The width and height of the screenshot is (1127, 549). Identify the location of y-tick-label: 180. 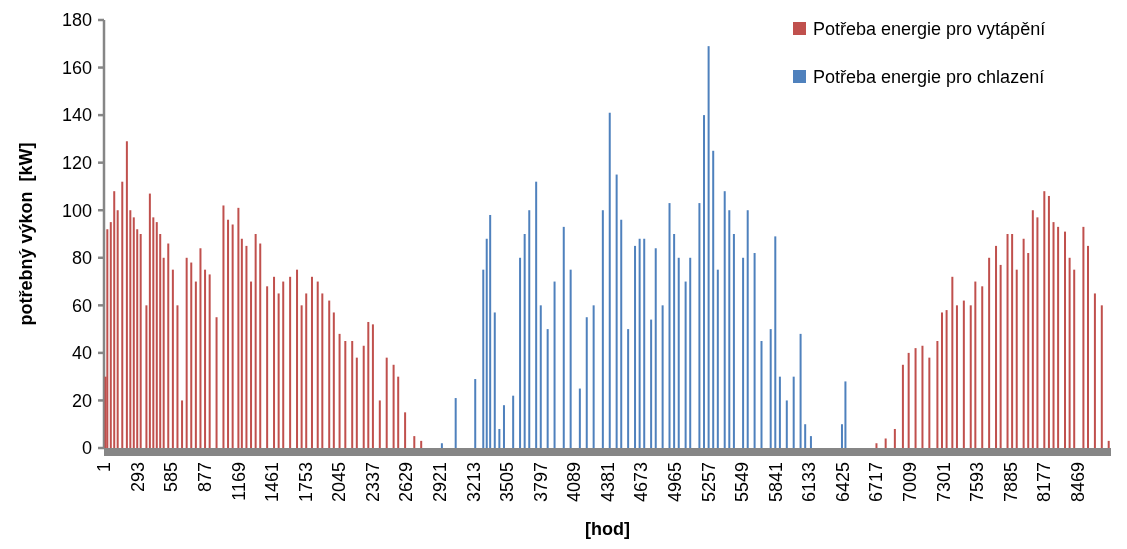
(76, 20).